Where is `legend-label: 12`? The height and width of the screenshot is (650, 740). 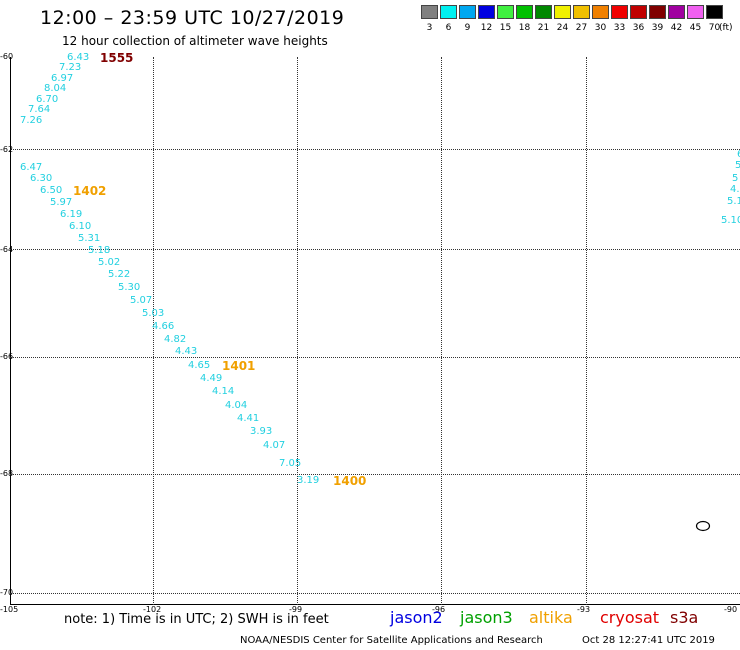
legend-label: 12 is located at coordinates (486, 28).